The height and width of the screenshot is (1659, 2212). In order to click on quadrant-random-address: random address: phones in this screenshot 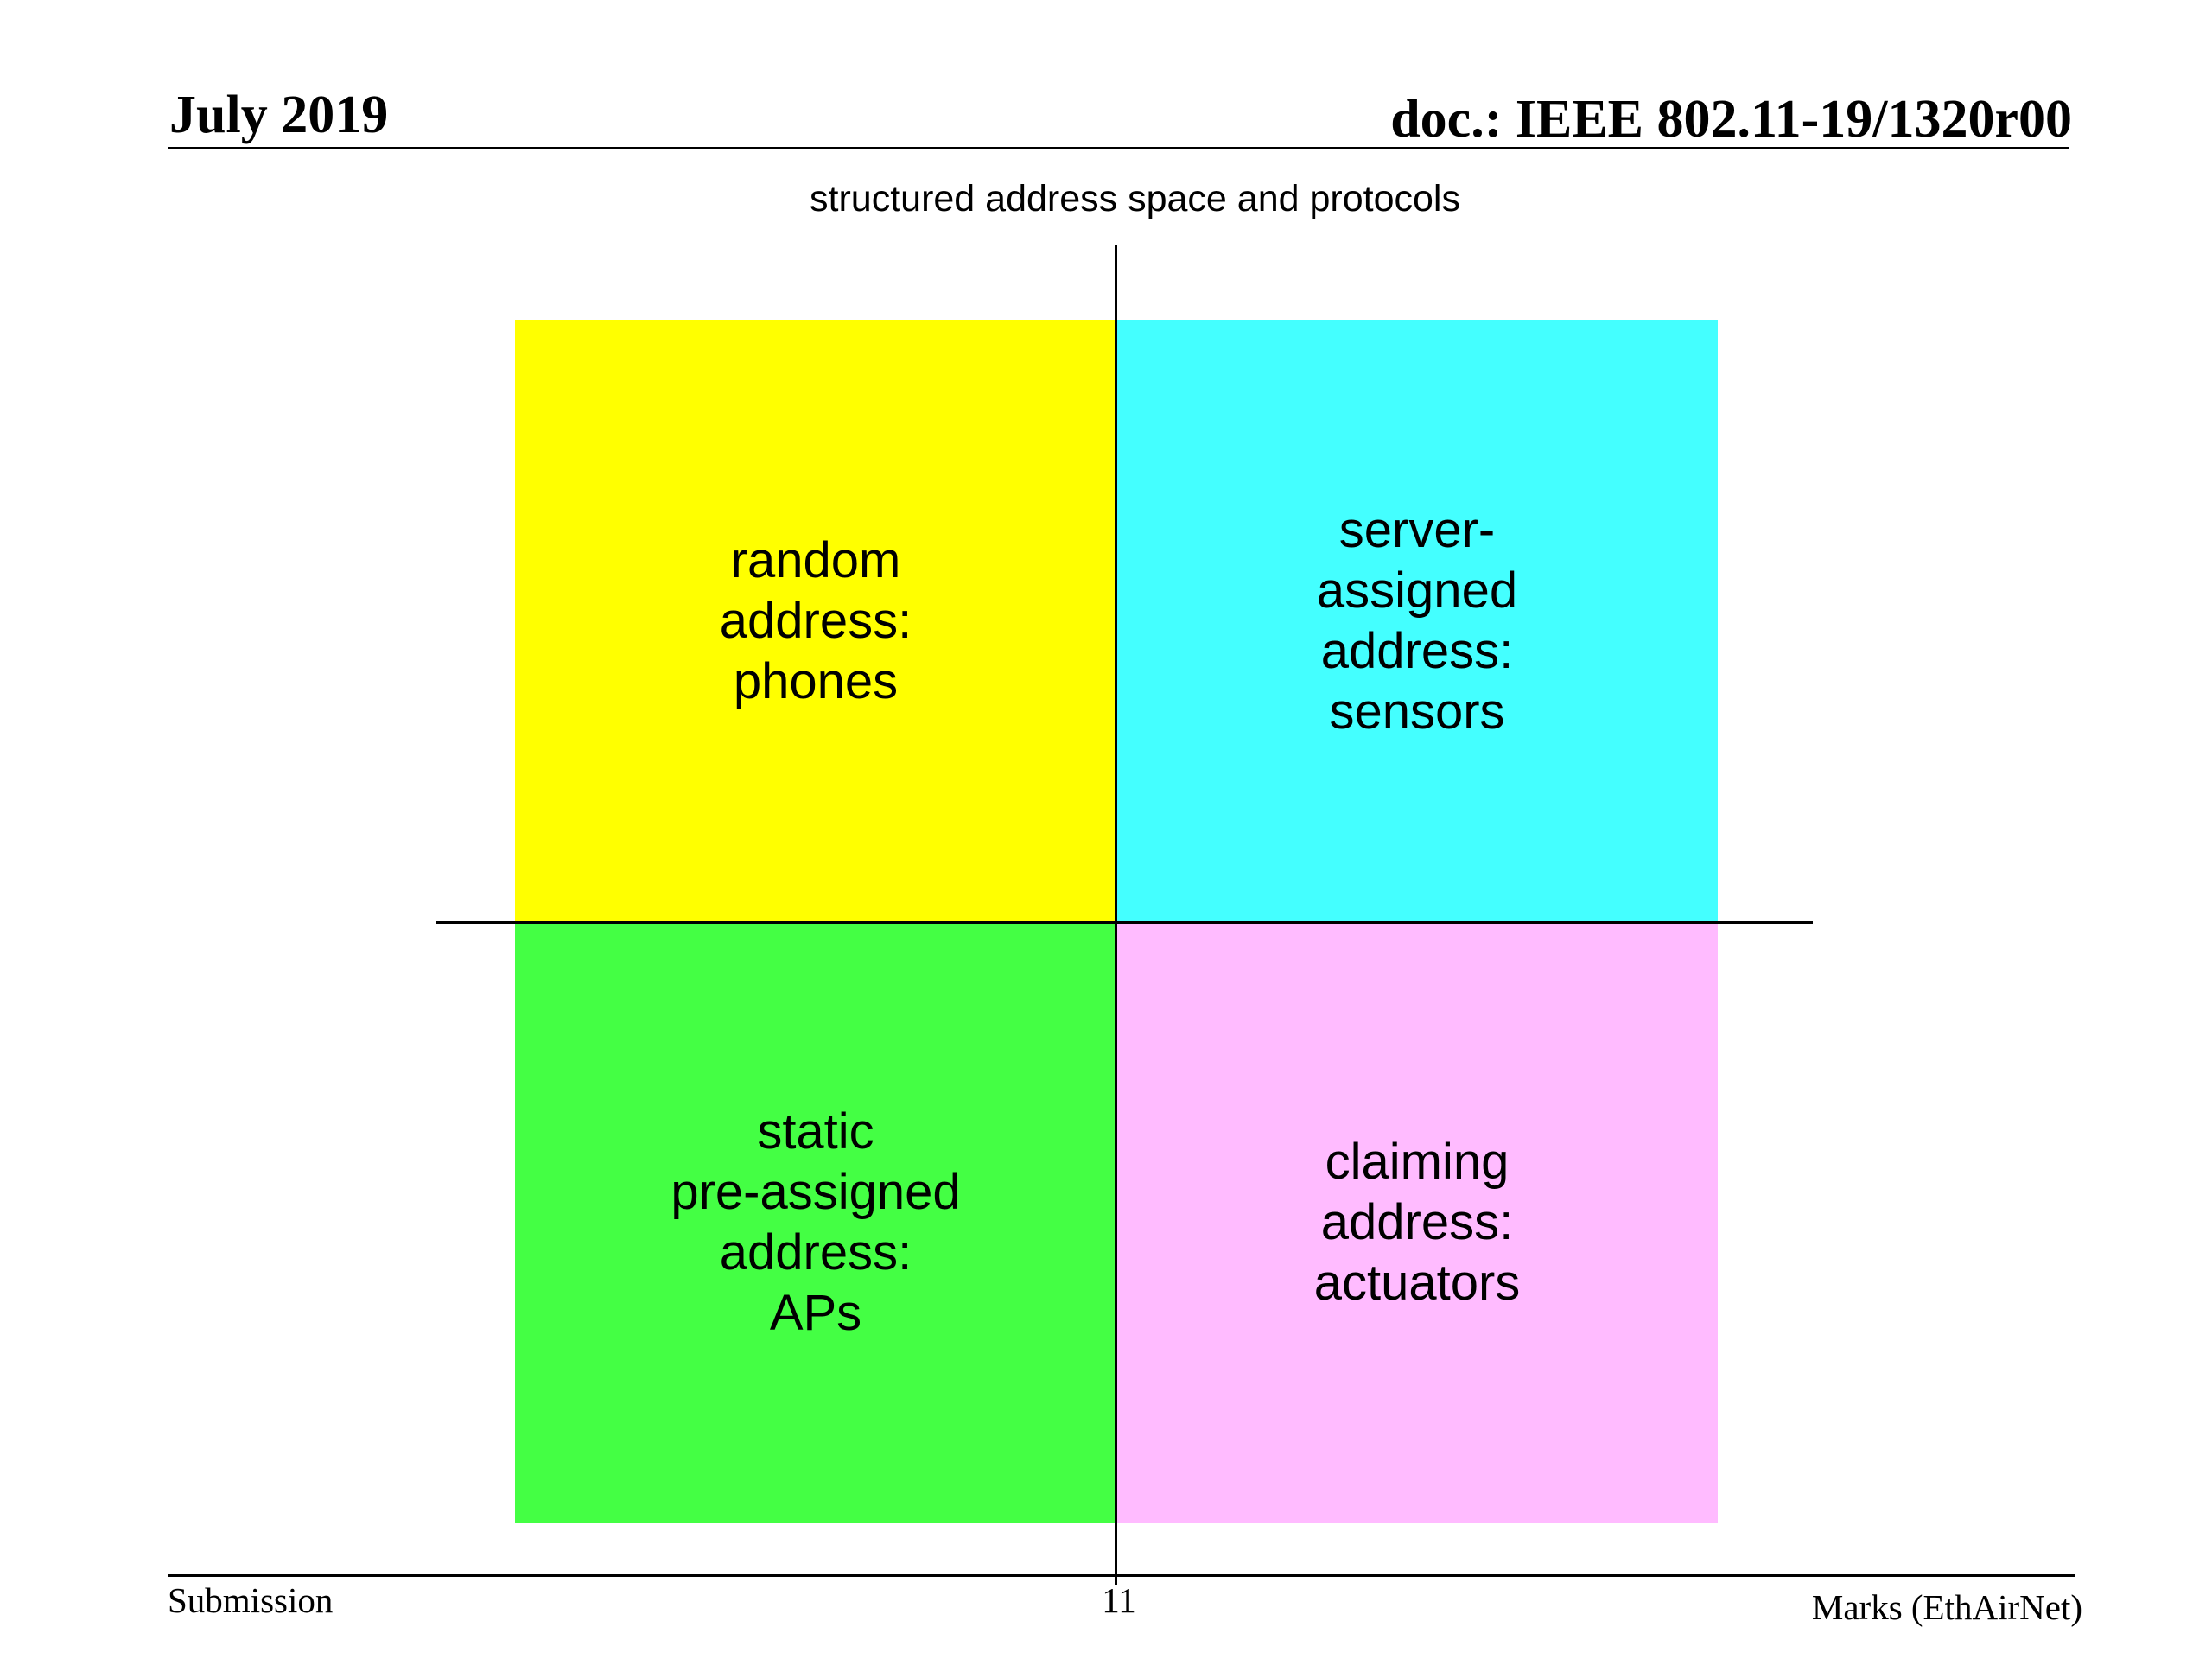, I will do `click(815, 621)`.